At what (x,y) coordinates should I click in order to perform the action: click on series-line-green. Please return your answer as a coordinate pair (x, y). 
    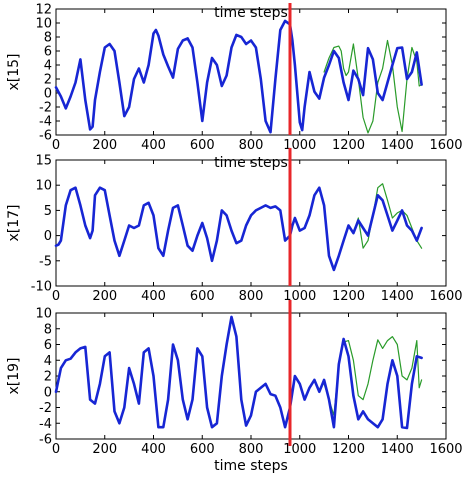
    Looking at the image, I should click on (373, 86).